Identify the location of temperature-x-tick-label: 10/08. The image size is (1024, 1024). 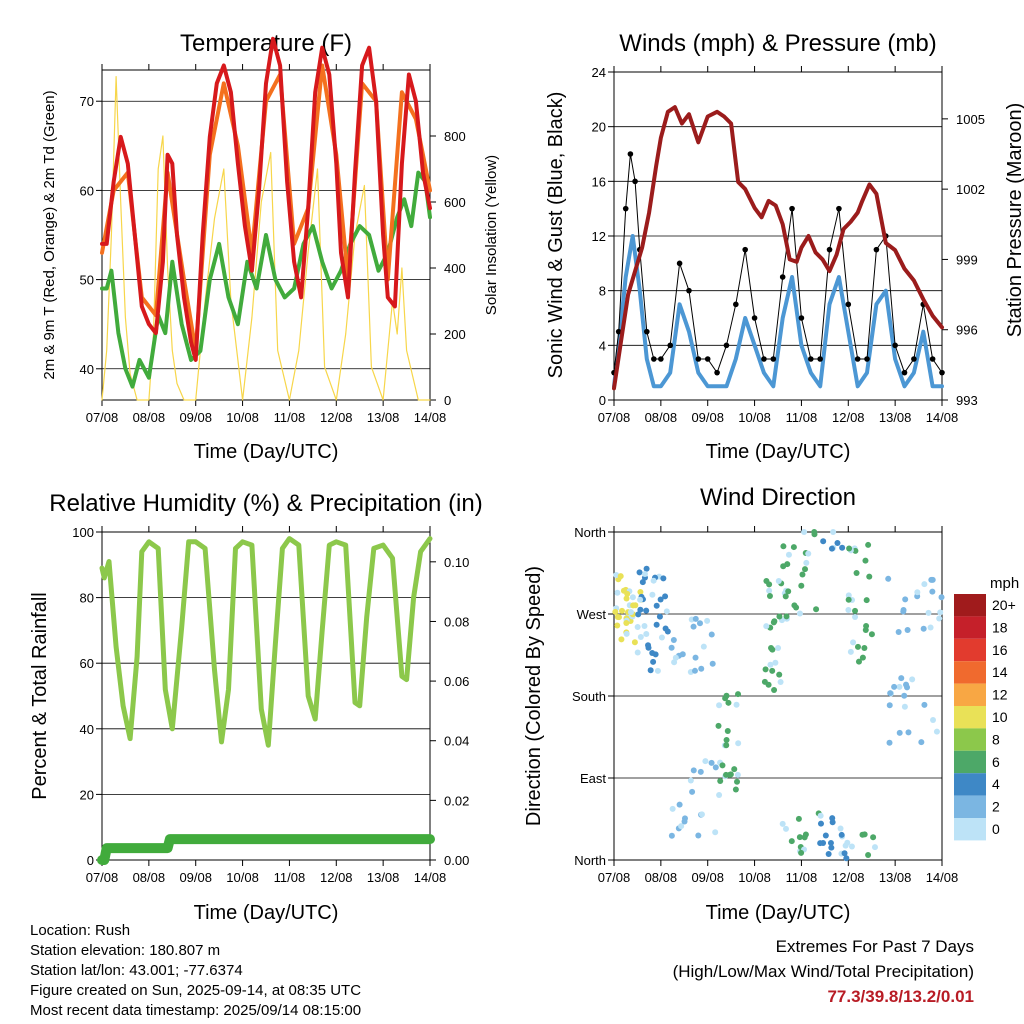
(242, 417).